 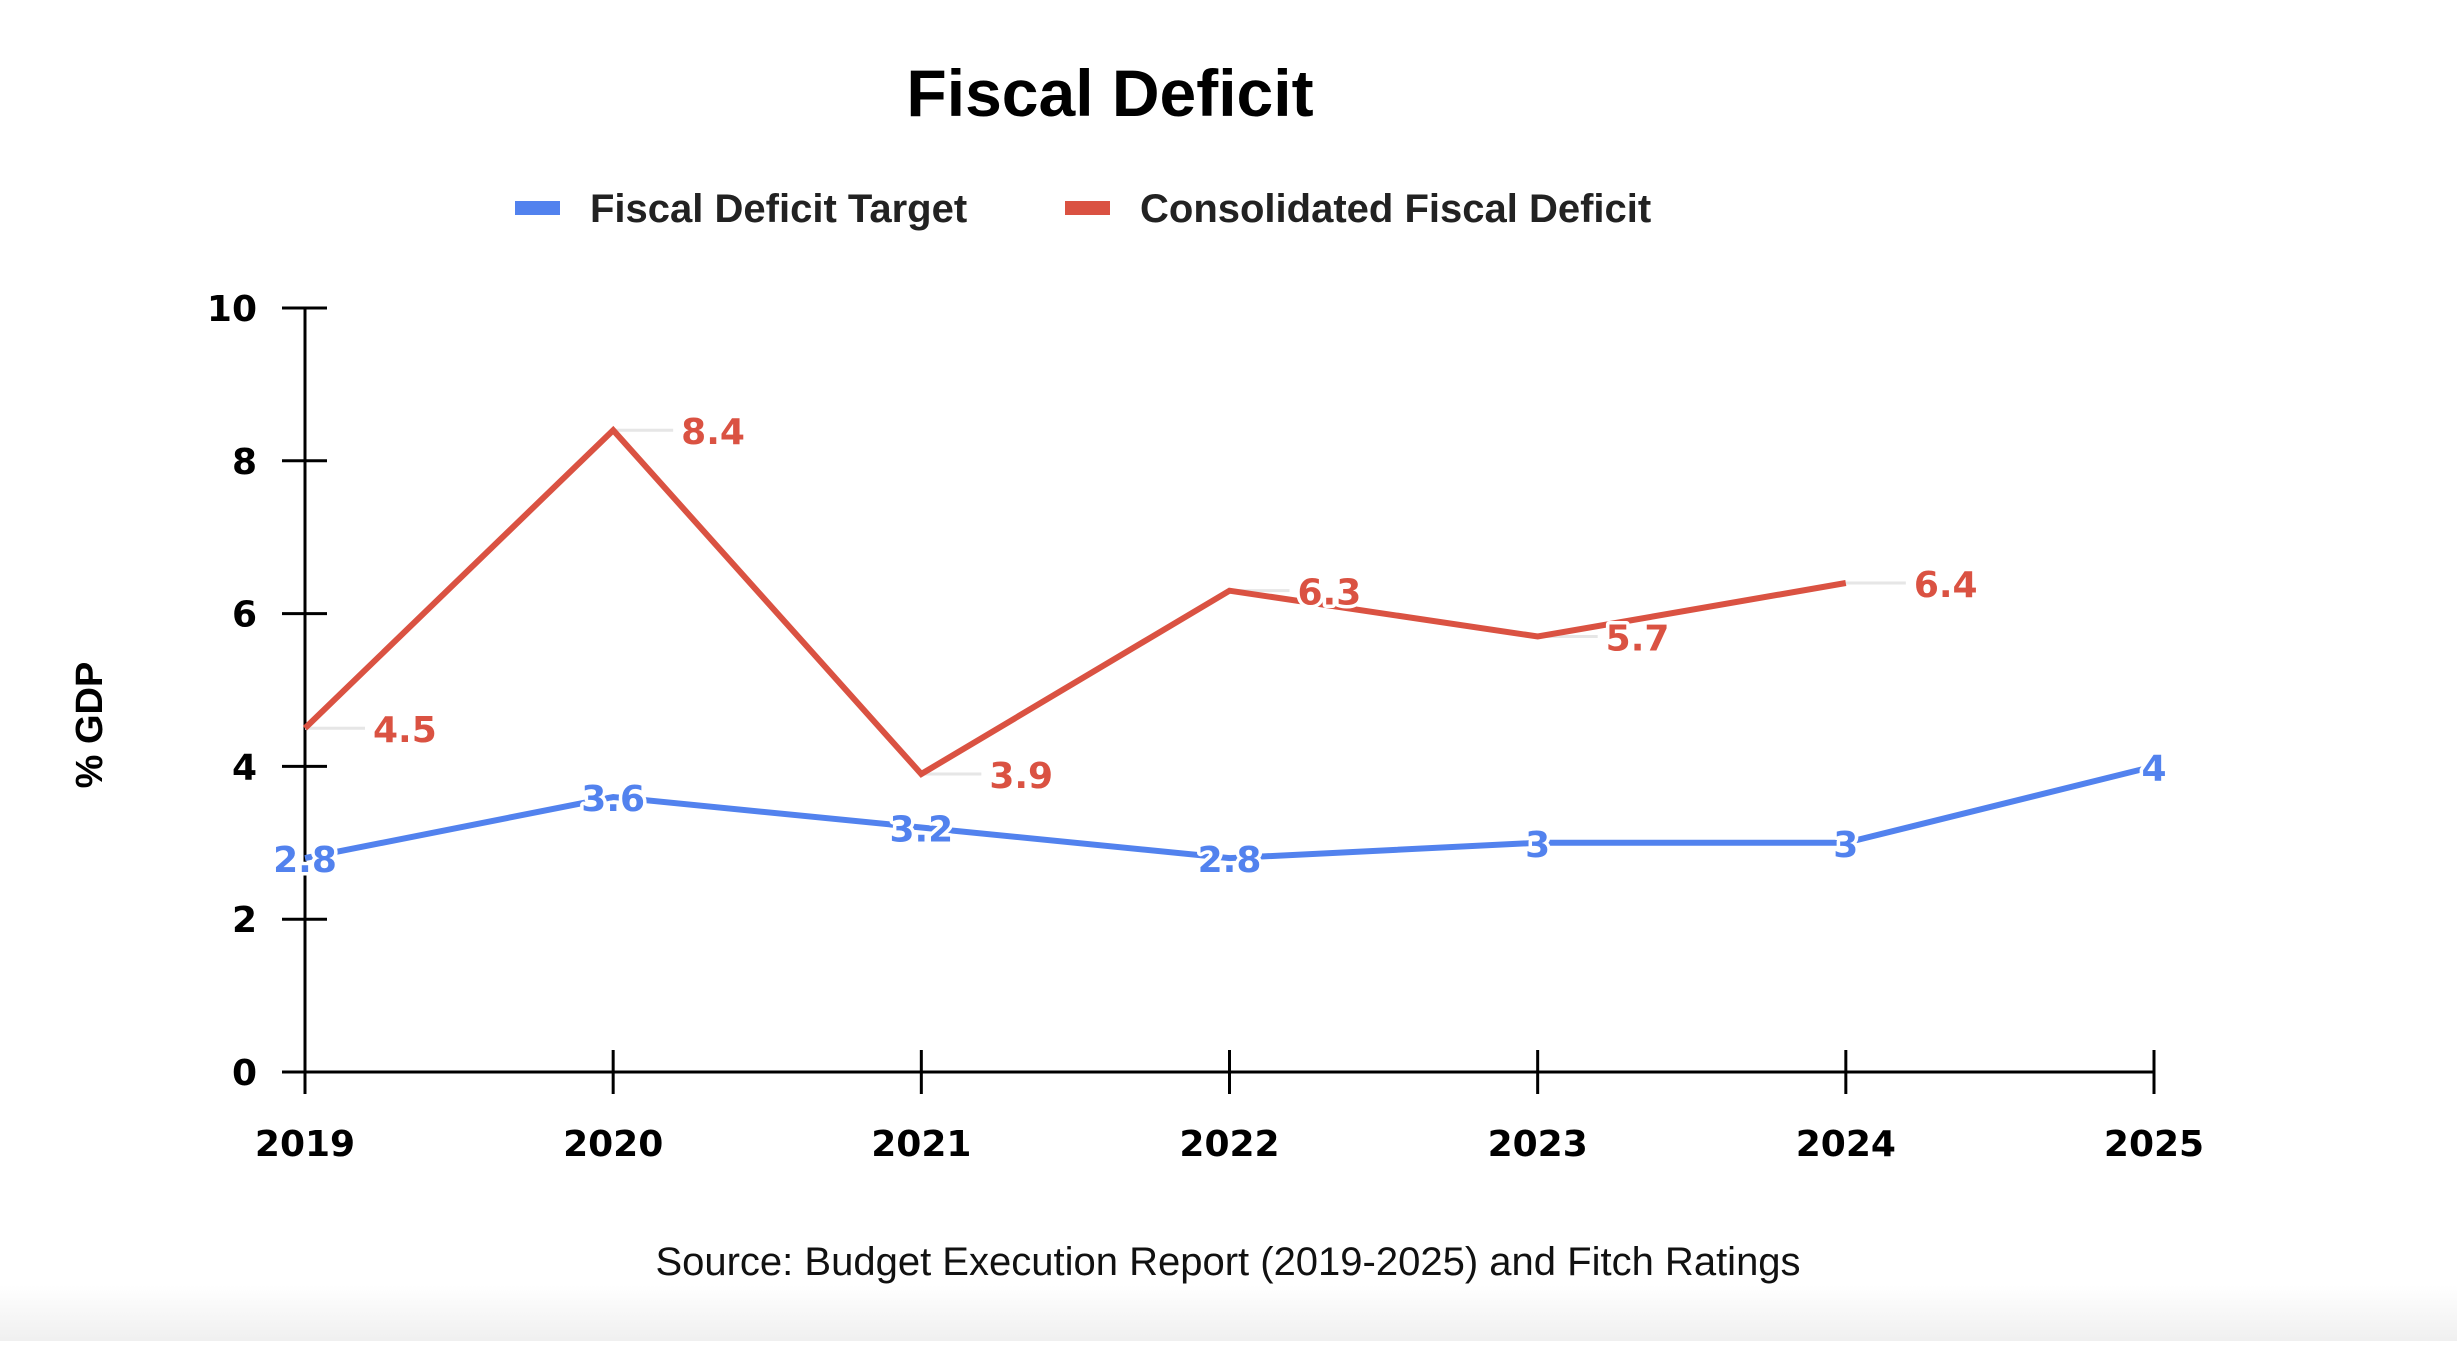 What do you see at coordinates (1021, 776) in the screenshot?
I see `data-label-consolidated: 3.9` at bounding box center [1021, 776].